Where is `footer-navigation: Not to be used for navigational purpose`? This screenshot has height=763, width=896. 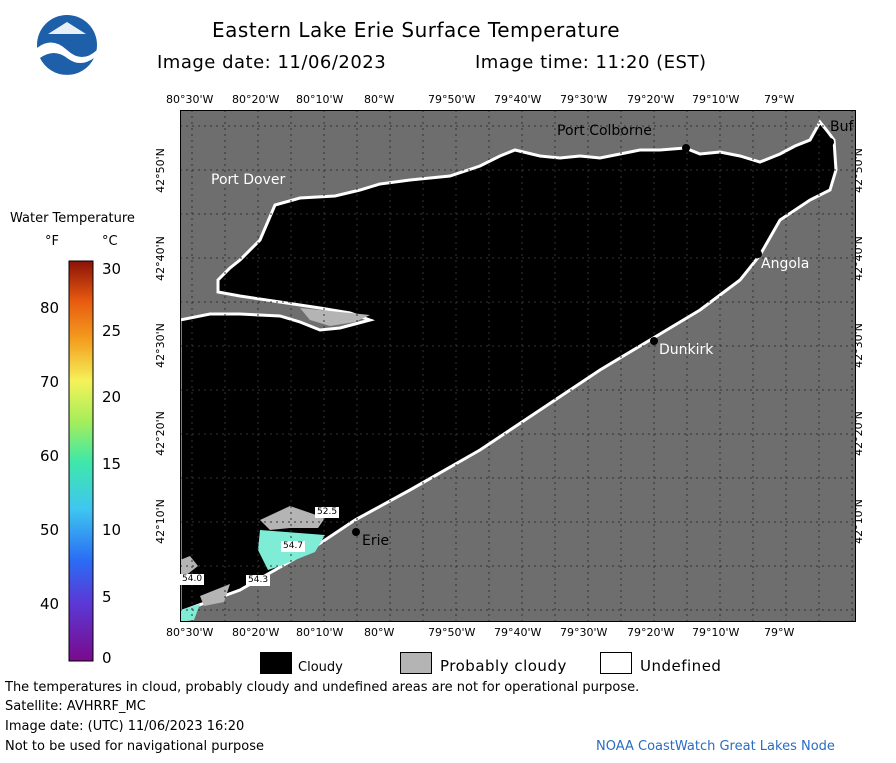
footer-navigation: Not to be used for navigational purpose is located at coordinates (135, 746).